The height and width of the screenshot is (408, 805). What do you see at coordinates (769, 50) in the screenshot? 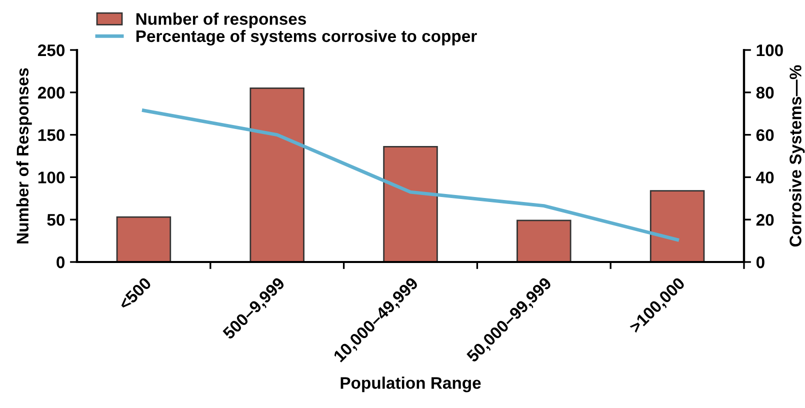
I see `y2-tick-label: 100` at bounding box center [769, 50].